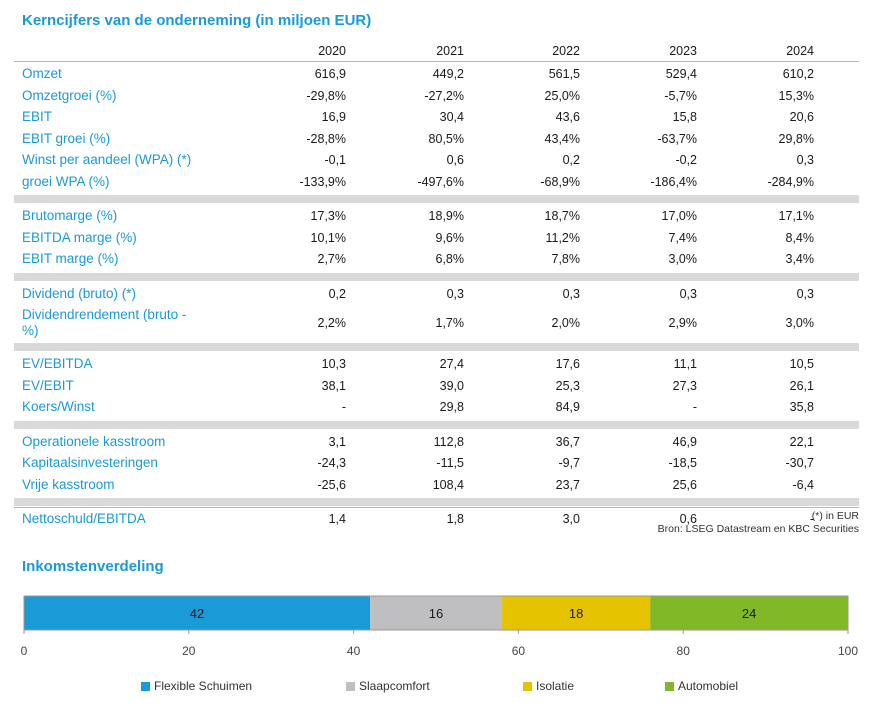 This screenshot has height=703, width=887. What do you see at coordinates (800, 259) in the screenshot?
I see `cell-value: 3,4%` at bounding box center [800, 259].